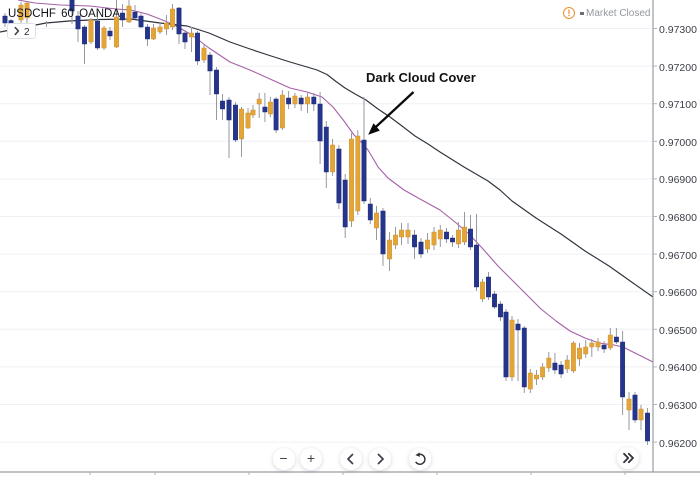  I want to click on svg-text: 2, so click(27, 32).